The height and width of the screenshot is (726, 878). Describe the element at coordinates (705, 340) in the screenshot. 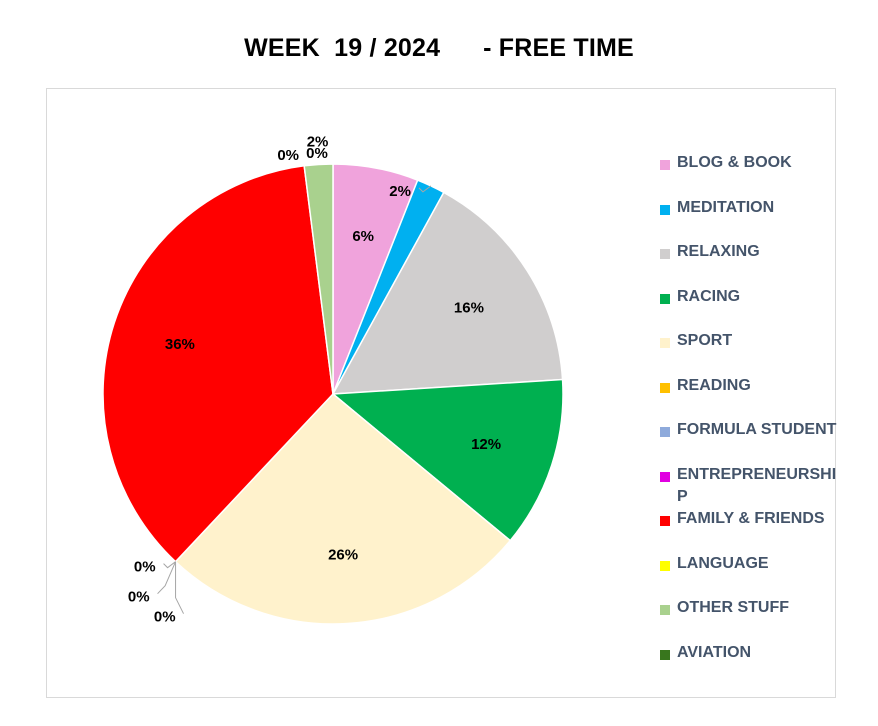

I see `legend-label: SPORT` at that location.